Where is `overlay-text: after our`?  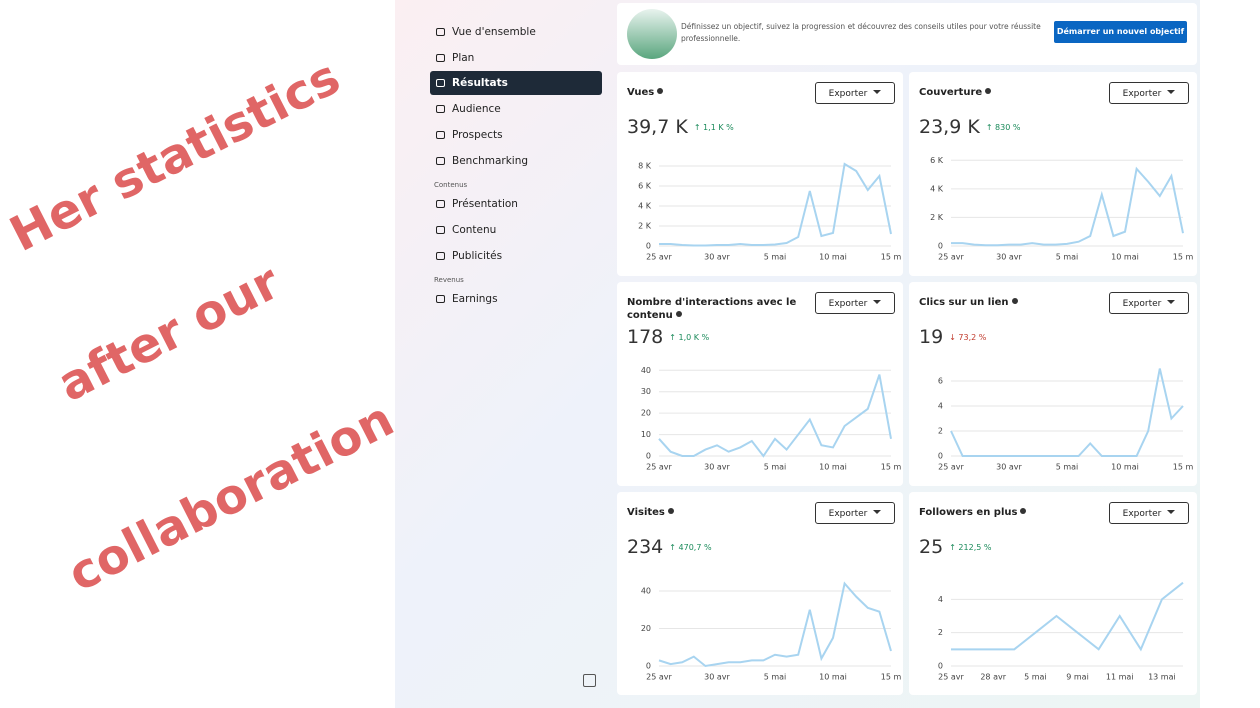 overlay-text: after our is located at coordinates (169, 333).